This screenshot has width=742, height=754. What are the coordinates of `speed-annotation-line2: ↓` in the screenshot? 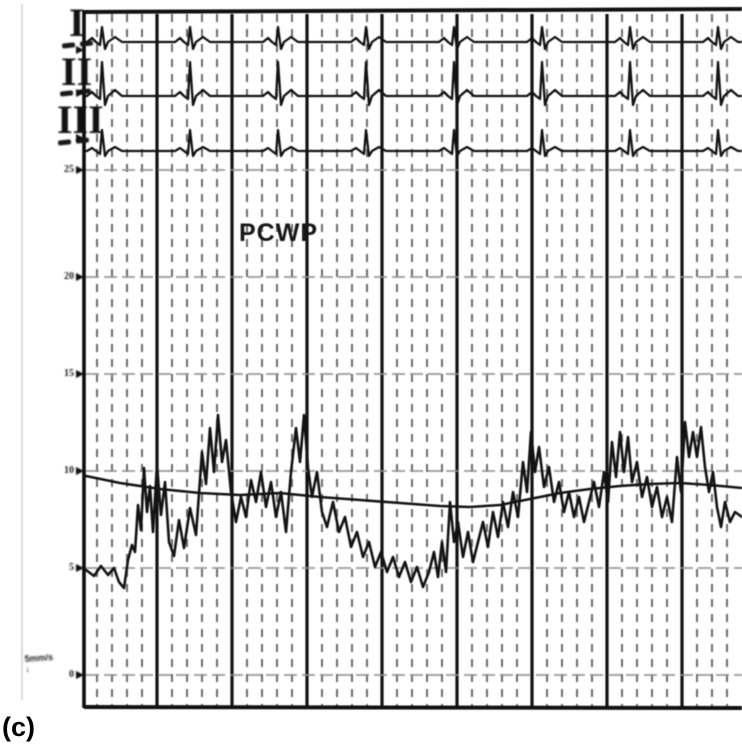 It's located at (27, 668).